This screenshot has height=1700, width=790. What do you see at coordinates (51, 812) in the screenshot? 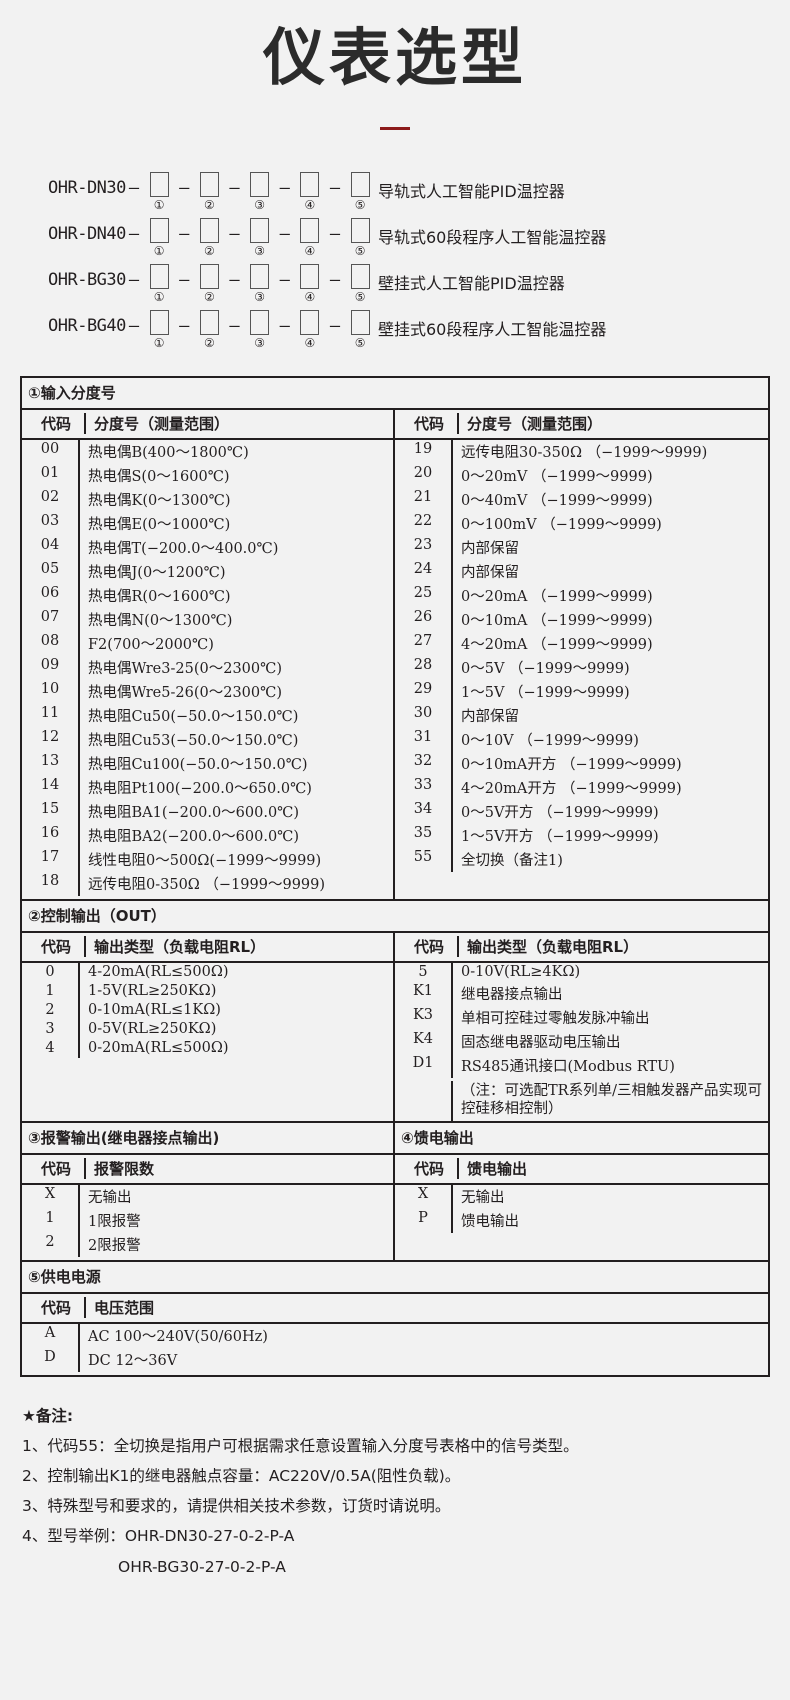
I see `row-code: 15` at bounding box center [51, 812].